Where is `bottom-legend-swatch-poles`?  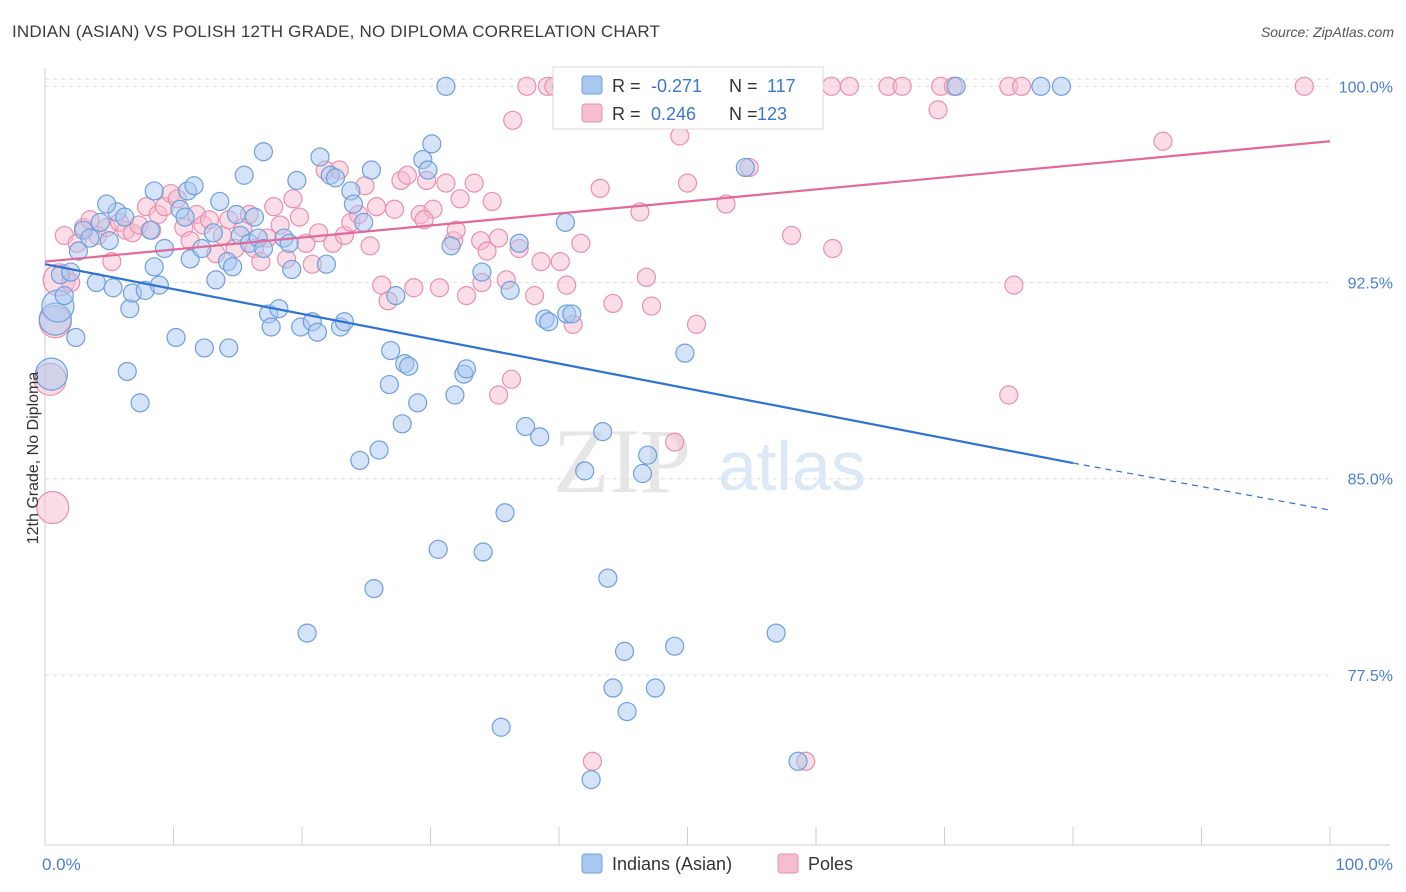 bottom-legend-swatch-poles is located at coordinates (788, 863).